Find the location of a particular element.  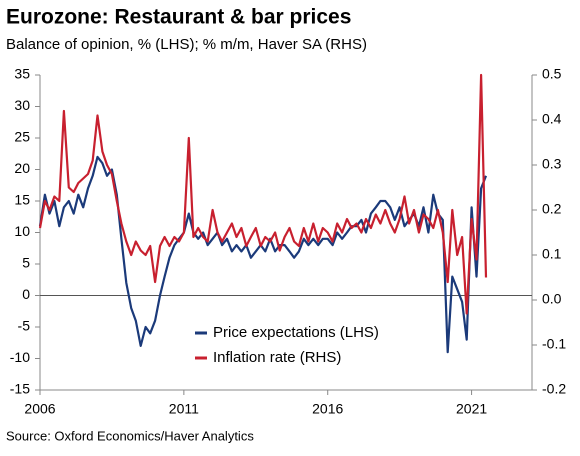

y-tick-label: 30 is located at coordinates (22, 105).